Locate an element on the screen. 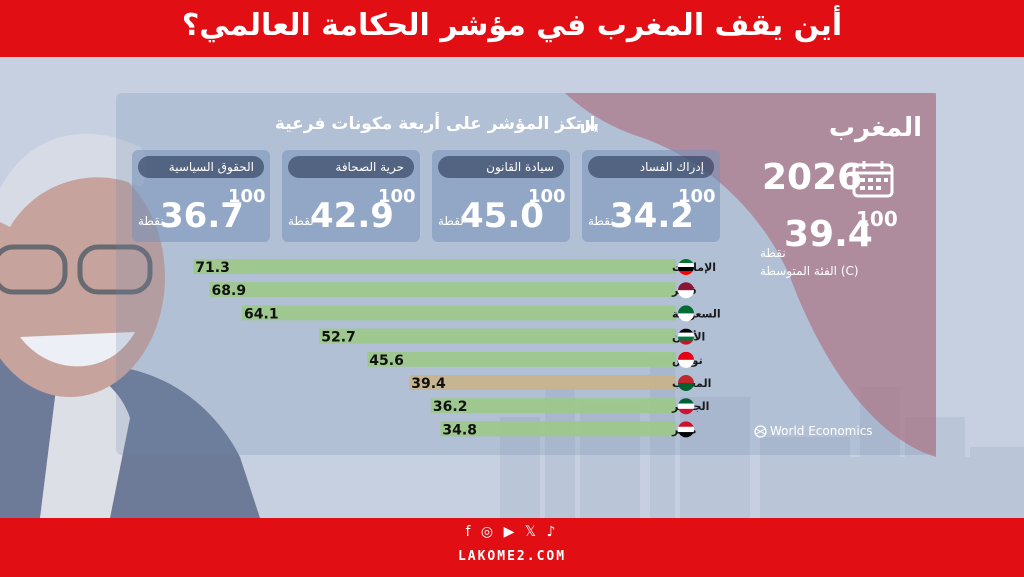 The width and height of the screenshot is (1024, 577). component-label: سيادة القانون is located at coordinates (501, 167).